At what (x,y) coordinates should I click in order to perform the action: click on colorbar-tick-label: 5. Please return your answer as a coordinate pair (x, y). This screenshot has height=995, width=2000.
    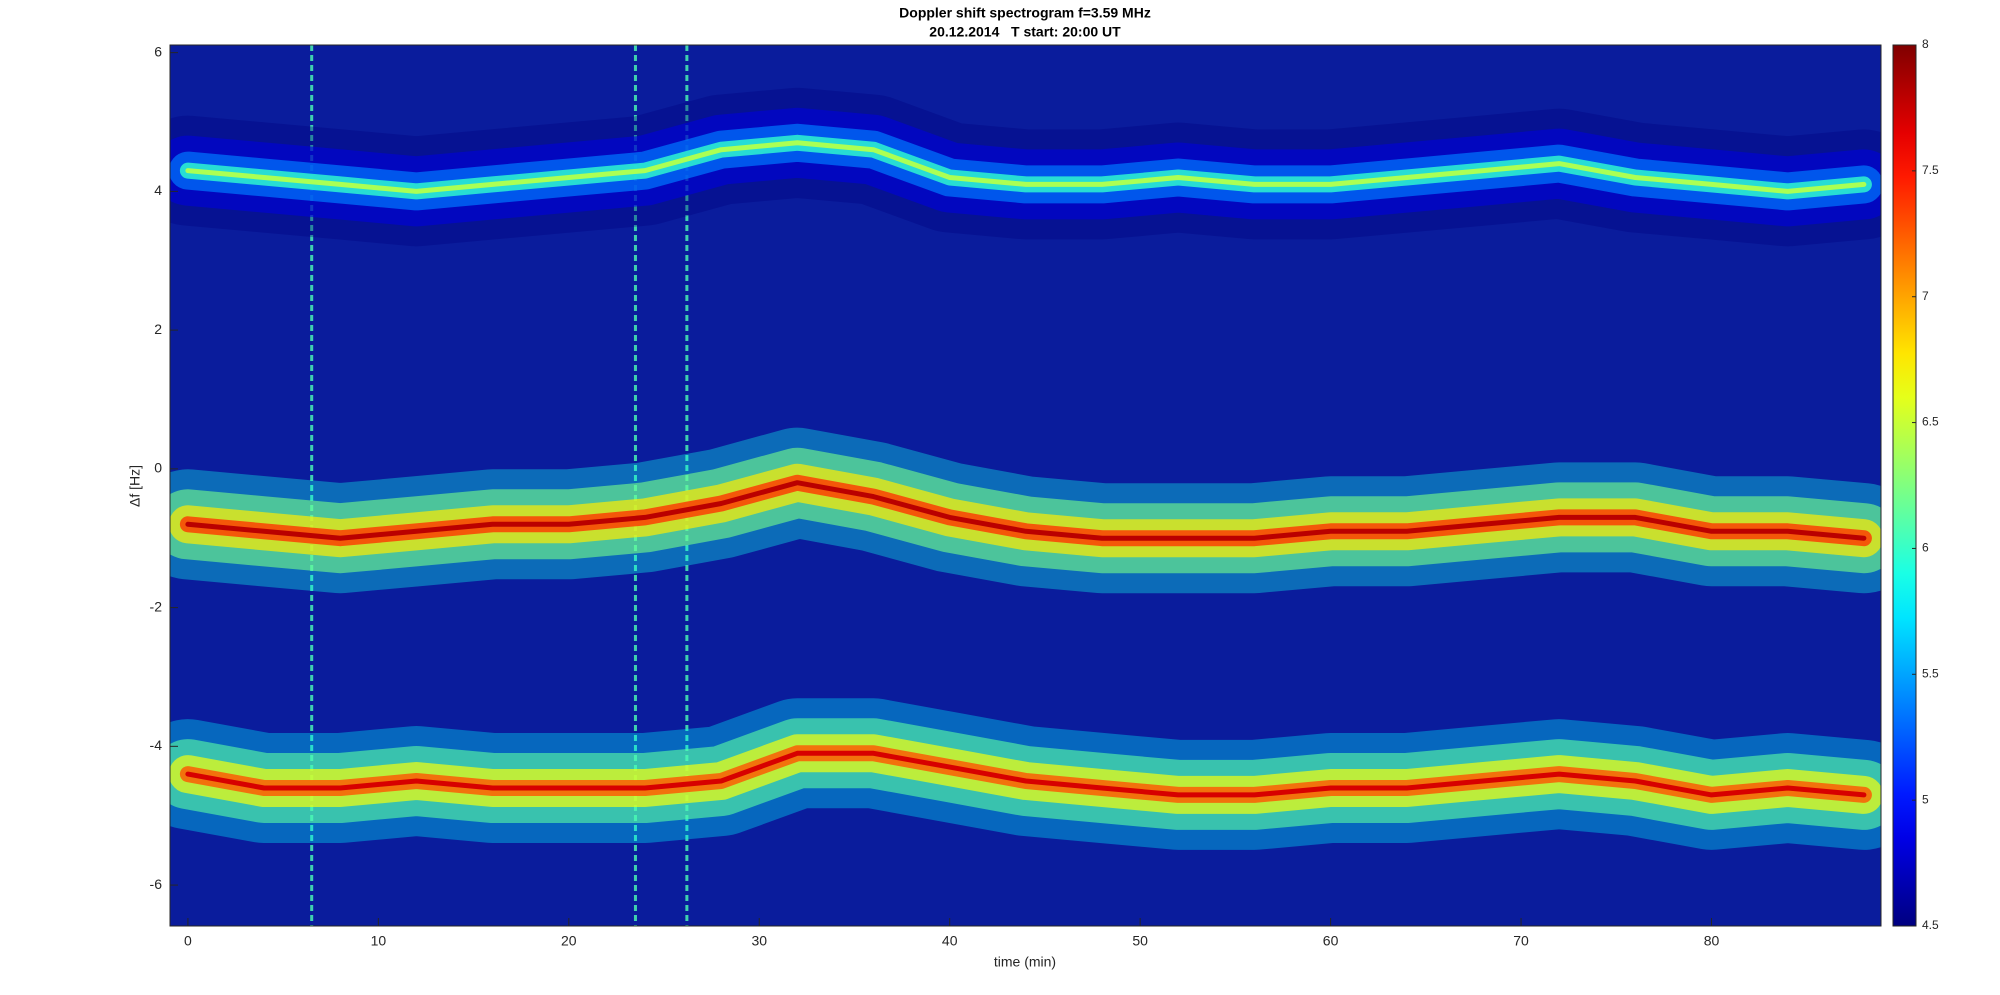
    Looking at the image, I should click on (1925, 799).